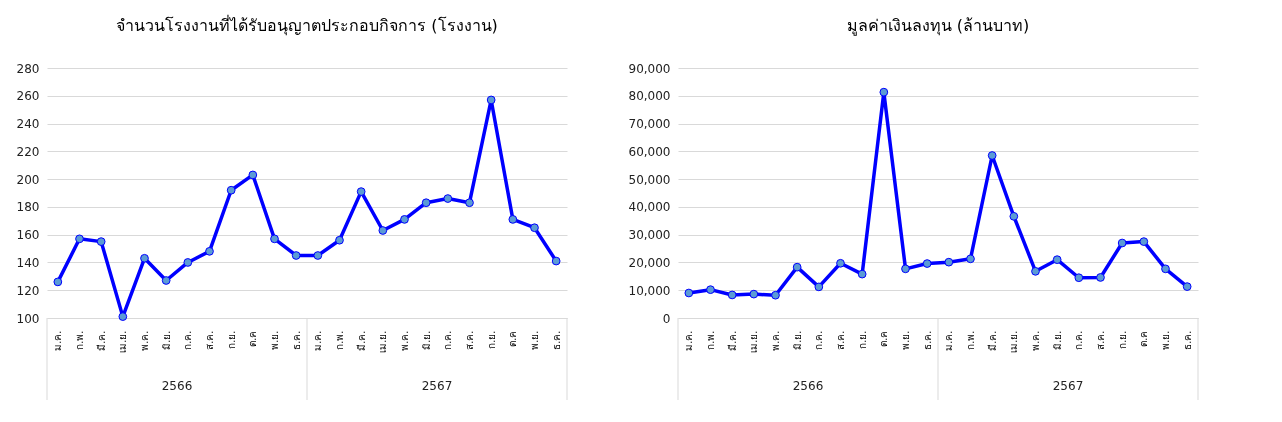  What do you see at coordinates (28, 318) in the screenshot?
I see `y-tick-label: 100` at bounding box center [28, 318].